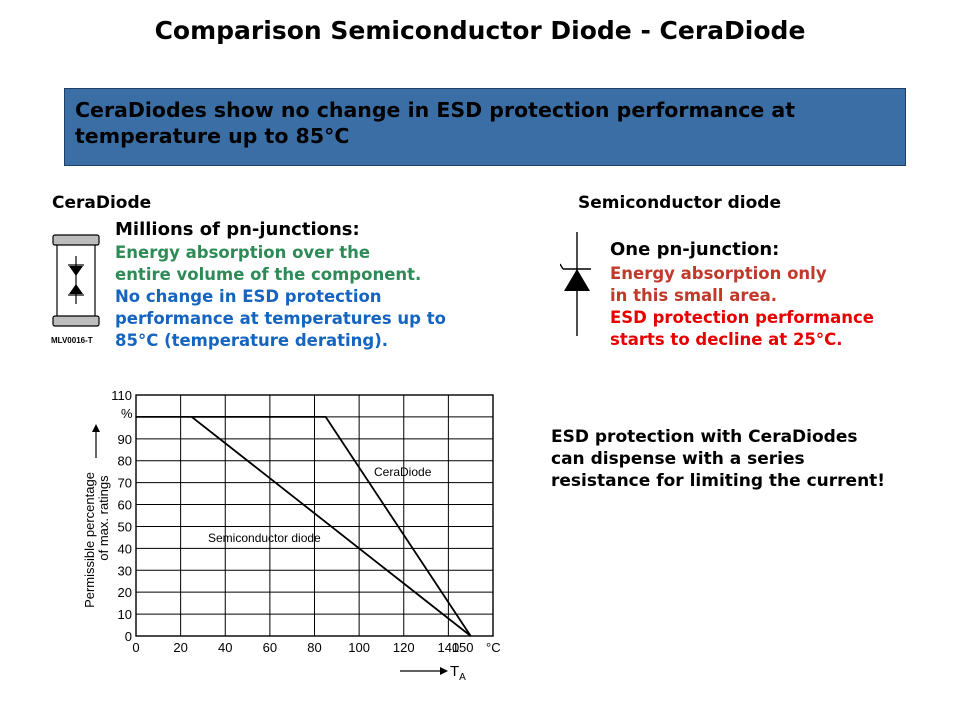  Describe the element at coordinates (125, 570) in the screenshot. I see `y-tick-label: 30` at that location.